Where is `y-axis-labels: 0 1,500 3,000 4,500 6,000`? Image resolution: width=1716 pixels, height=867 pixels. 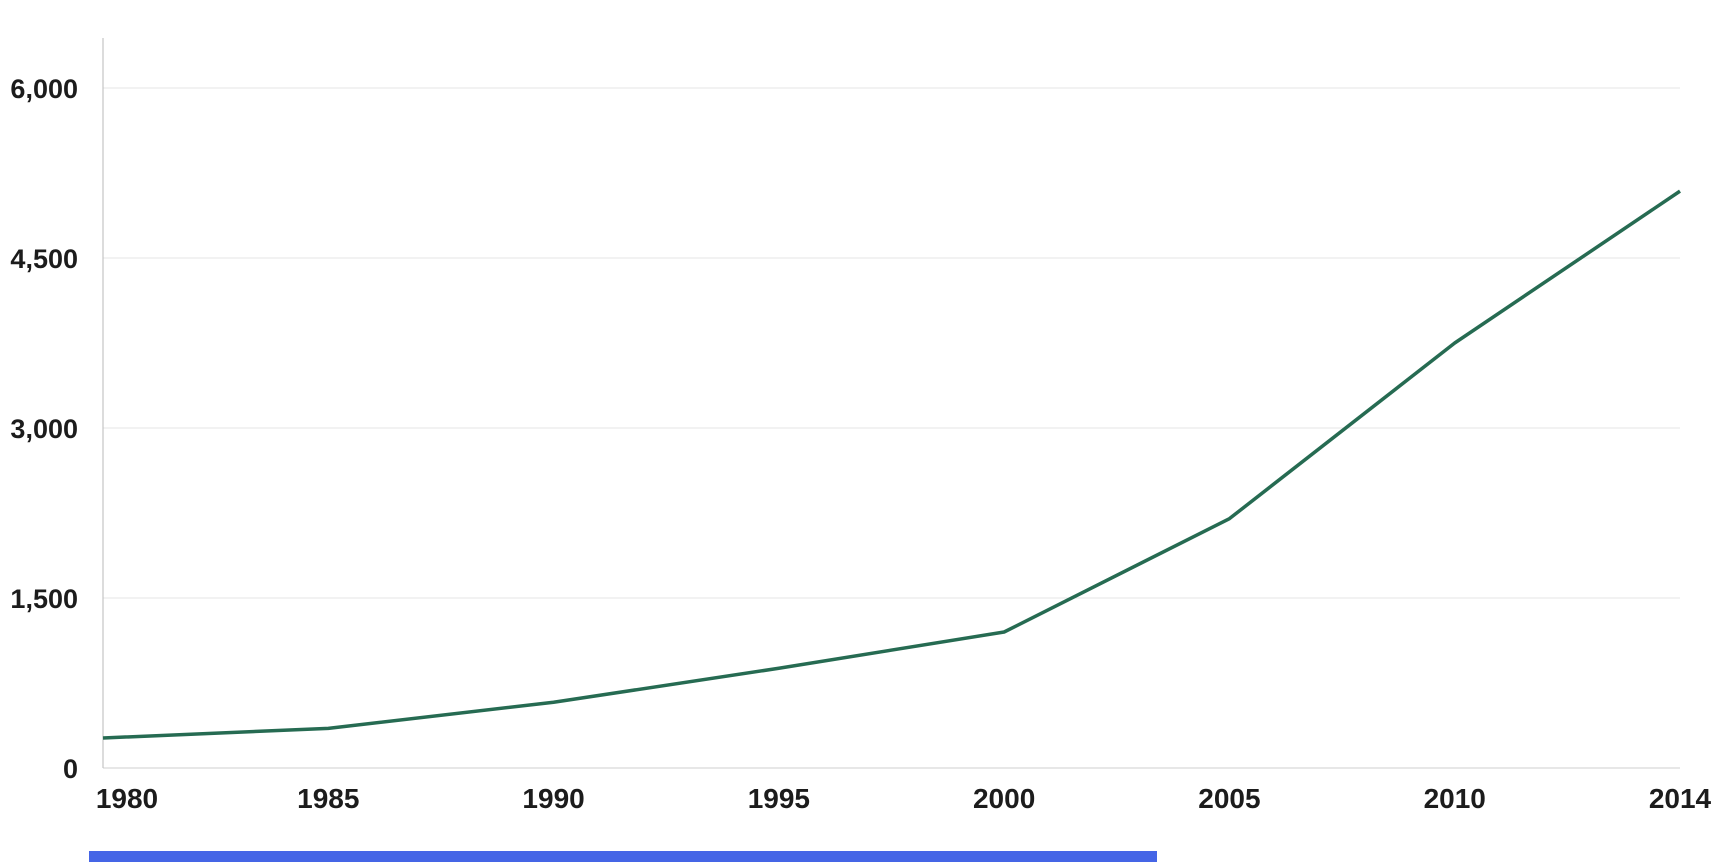
y-axis-labels: 0 1,500 3,000 4,500 6,000 is located at coordinates (44, 429).